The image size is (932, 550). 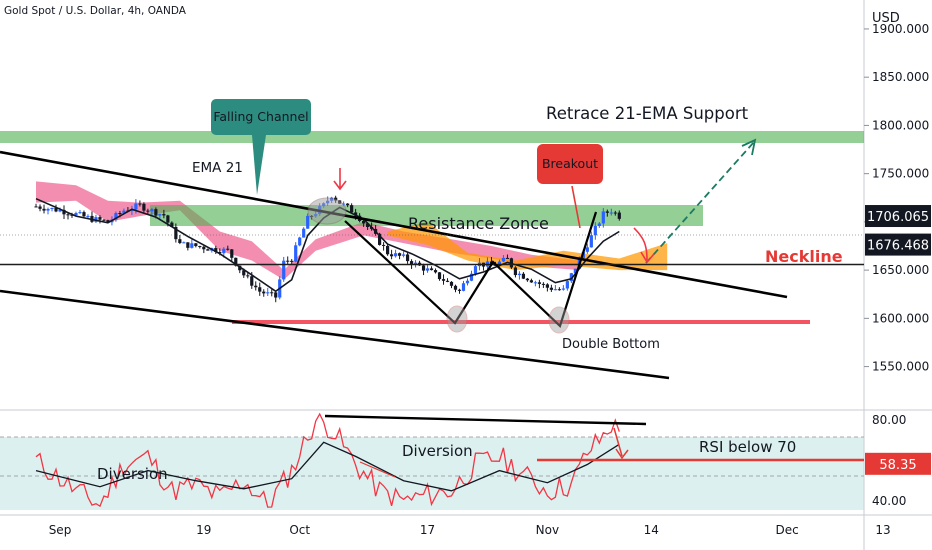 I want to click on falling-channel-callout: Falling Channel, so click(x=261, y=147).